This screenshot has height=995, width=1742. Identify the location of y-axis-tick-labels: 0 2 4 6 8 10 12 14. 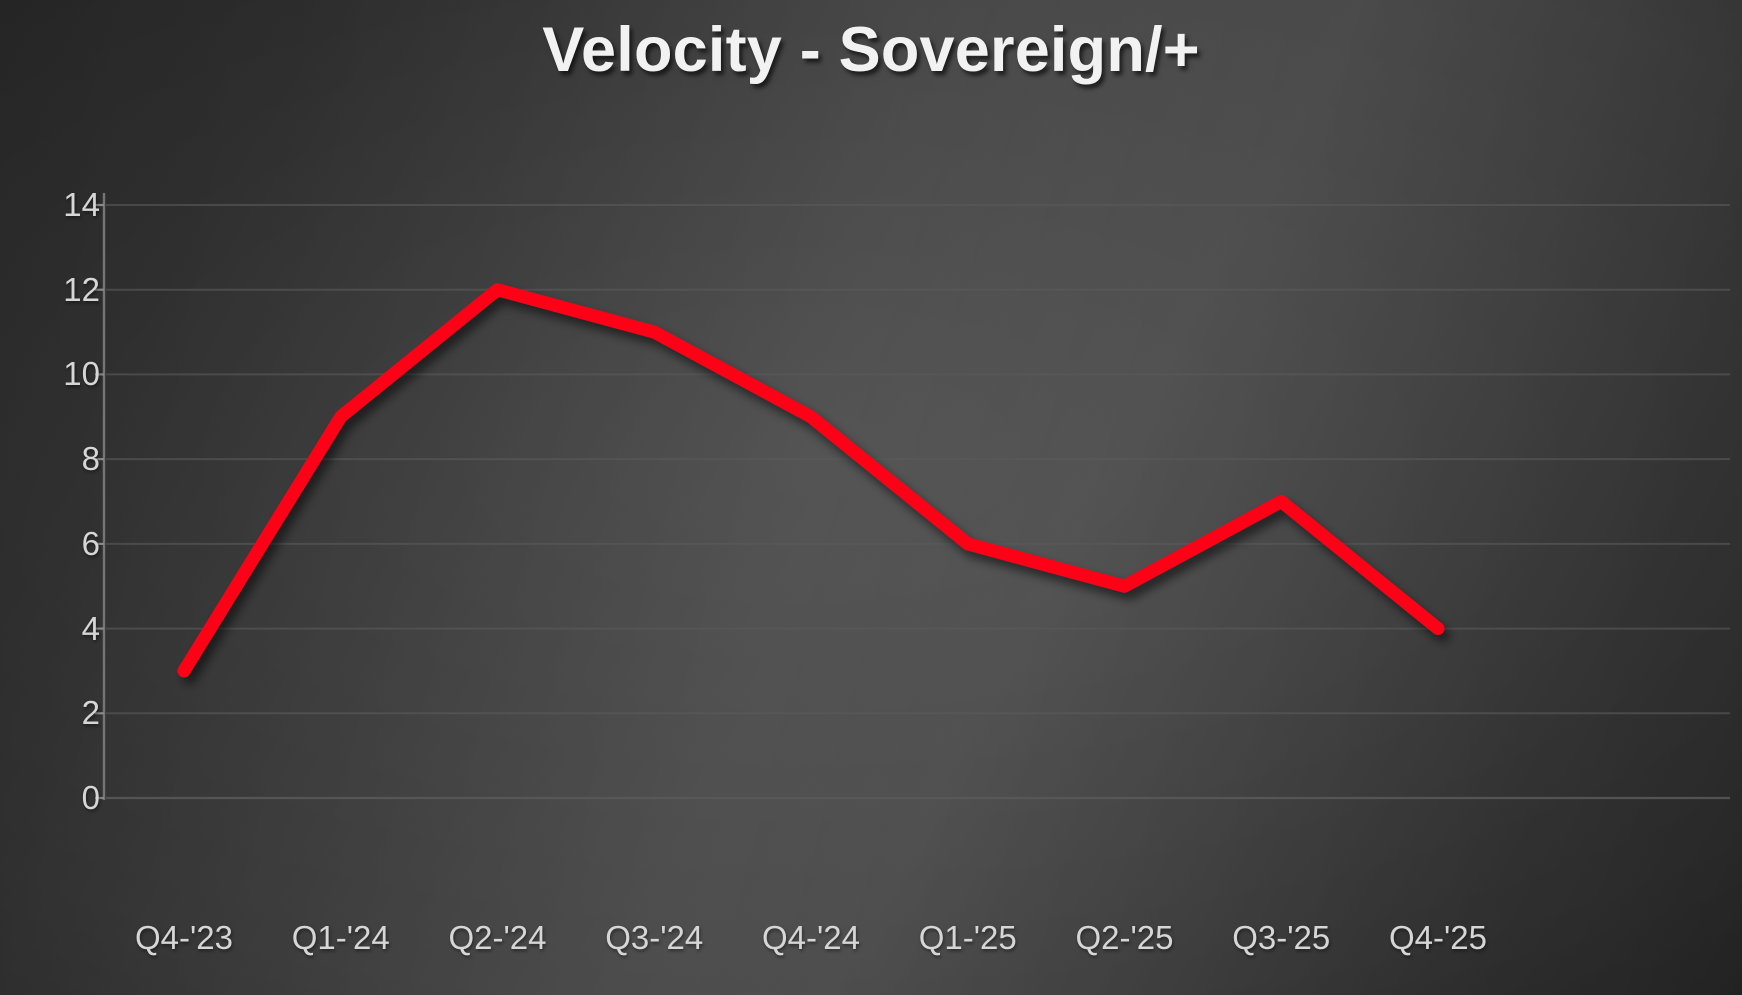
(50, 497).